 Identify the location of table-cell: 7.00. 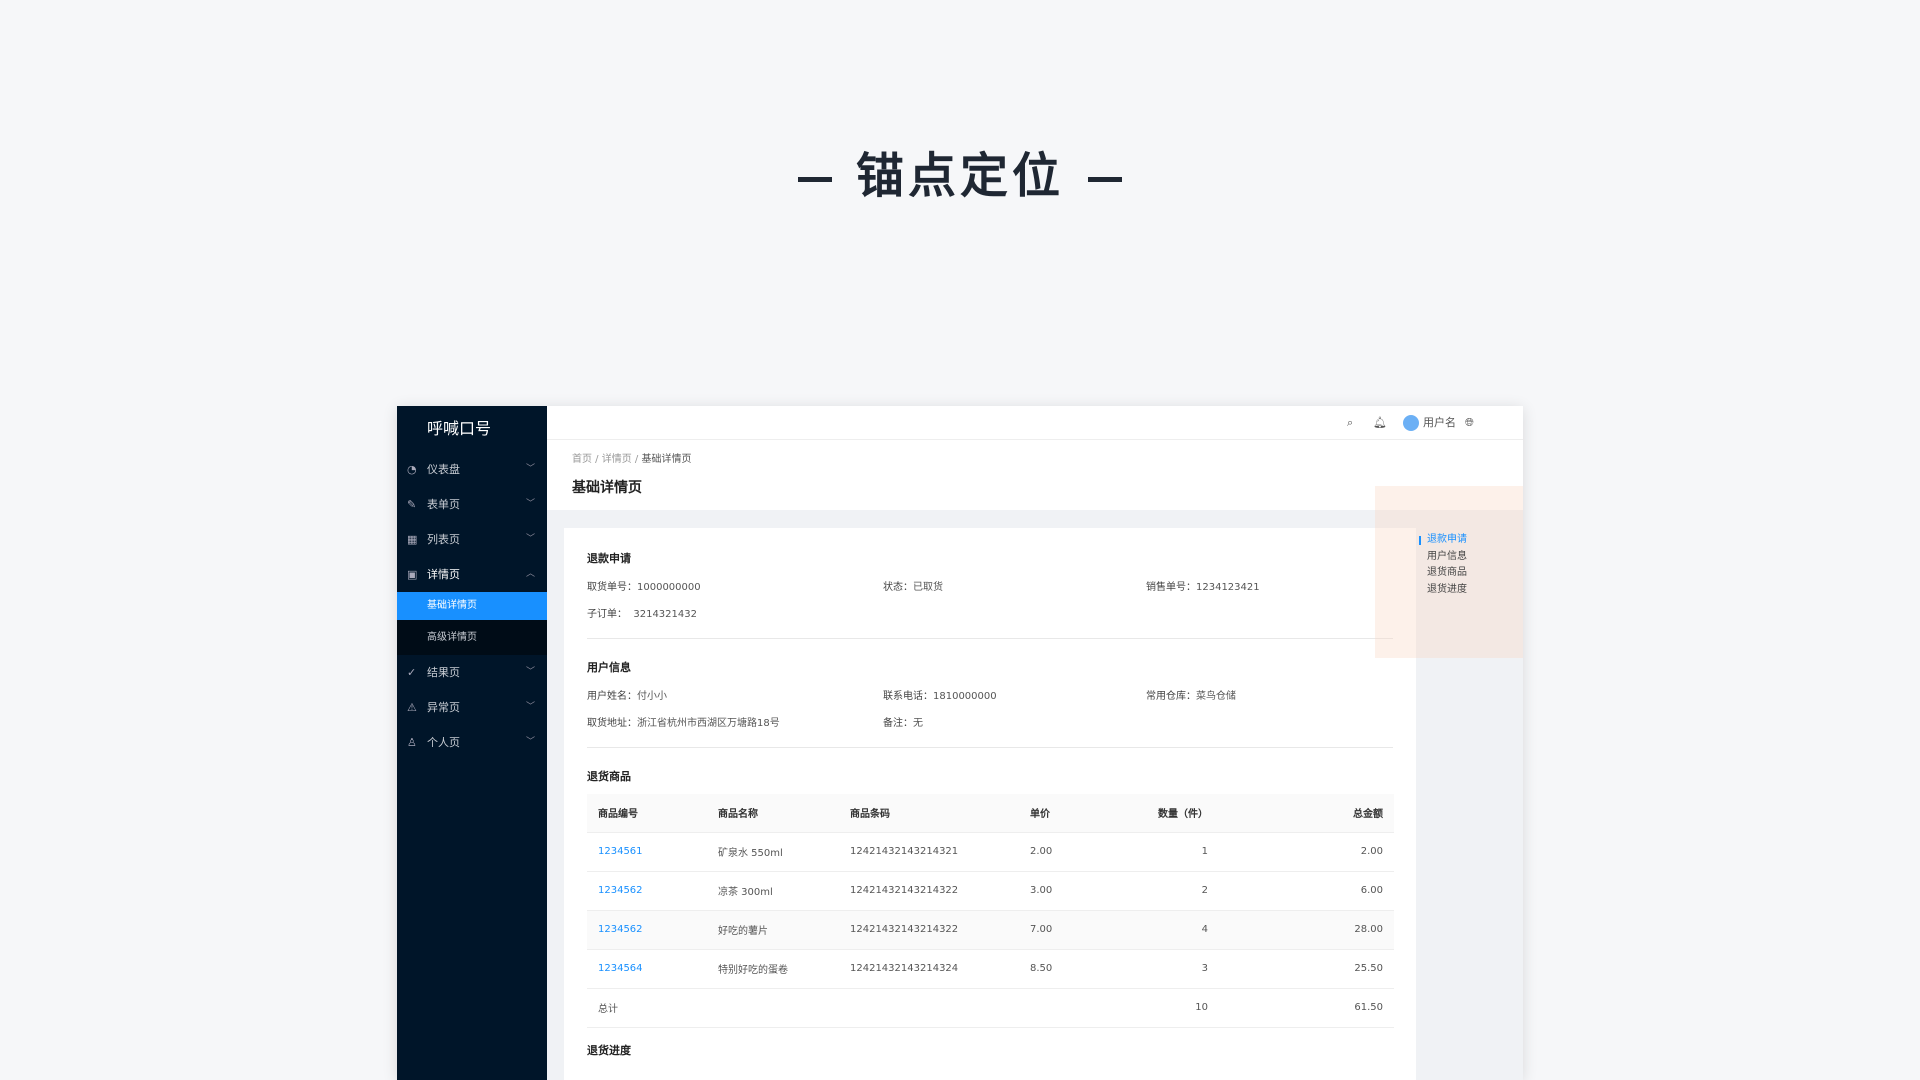
(1069, 930).